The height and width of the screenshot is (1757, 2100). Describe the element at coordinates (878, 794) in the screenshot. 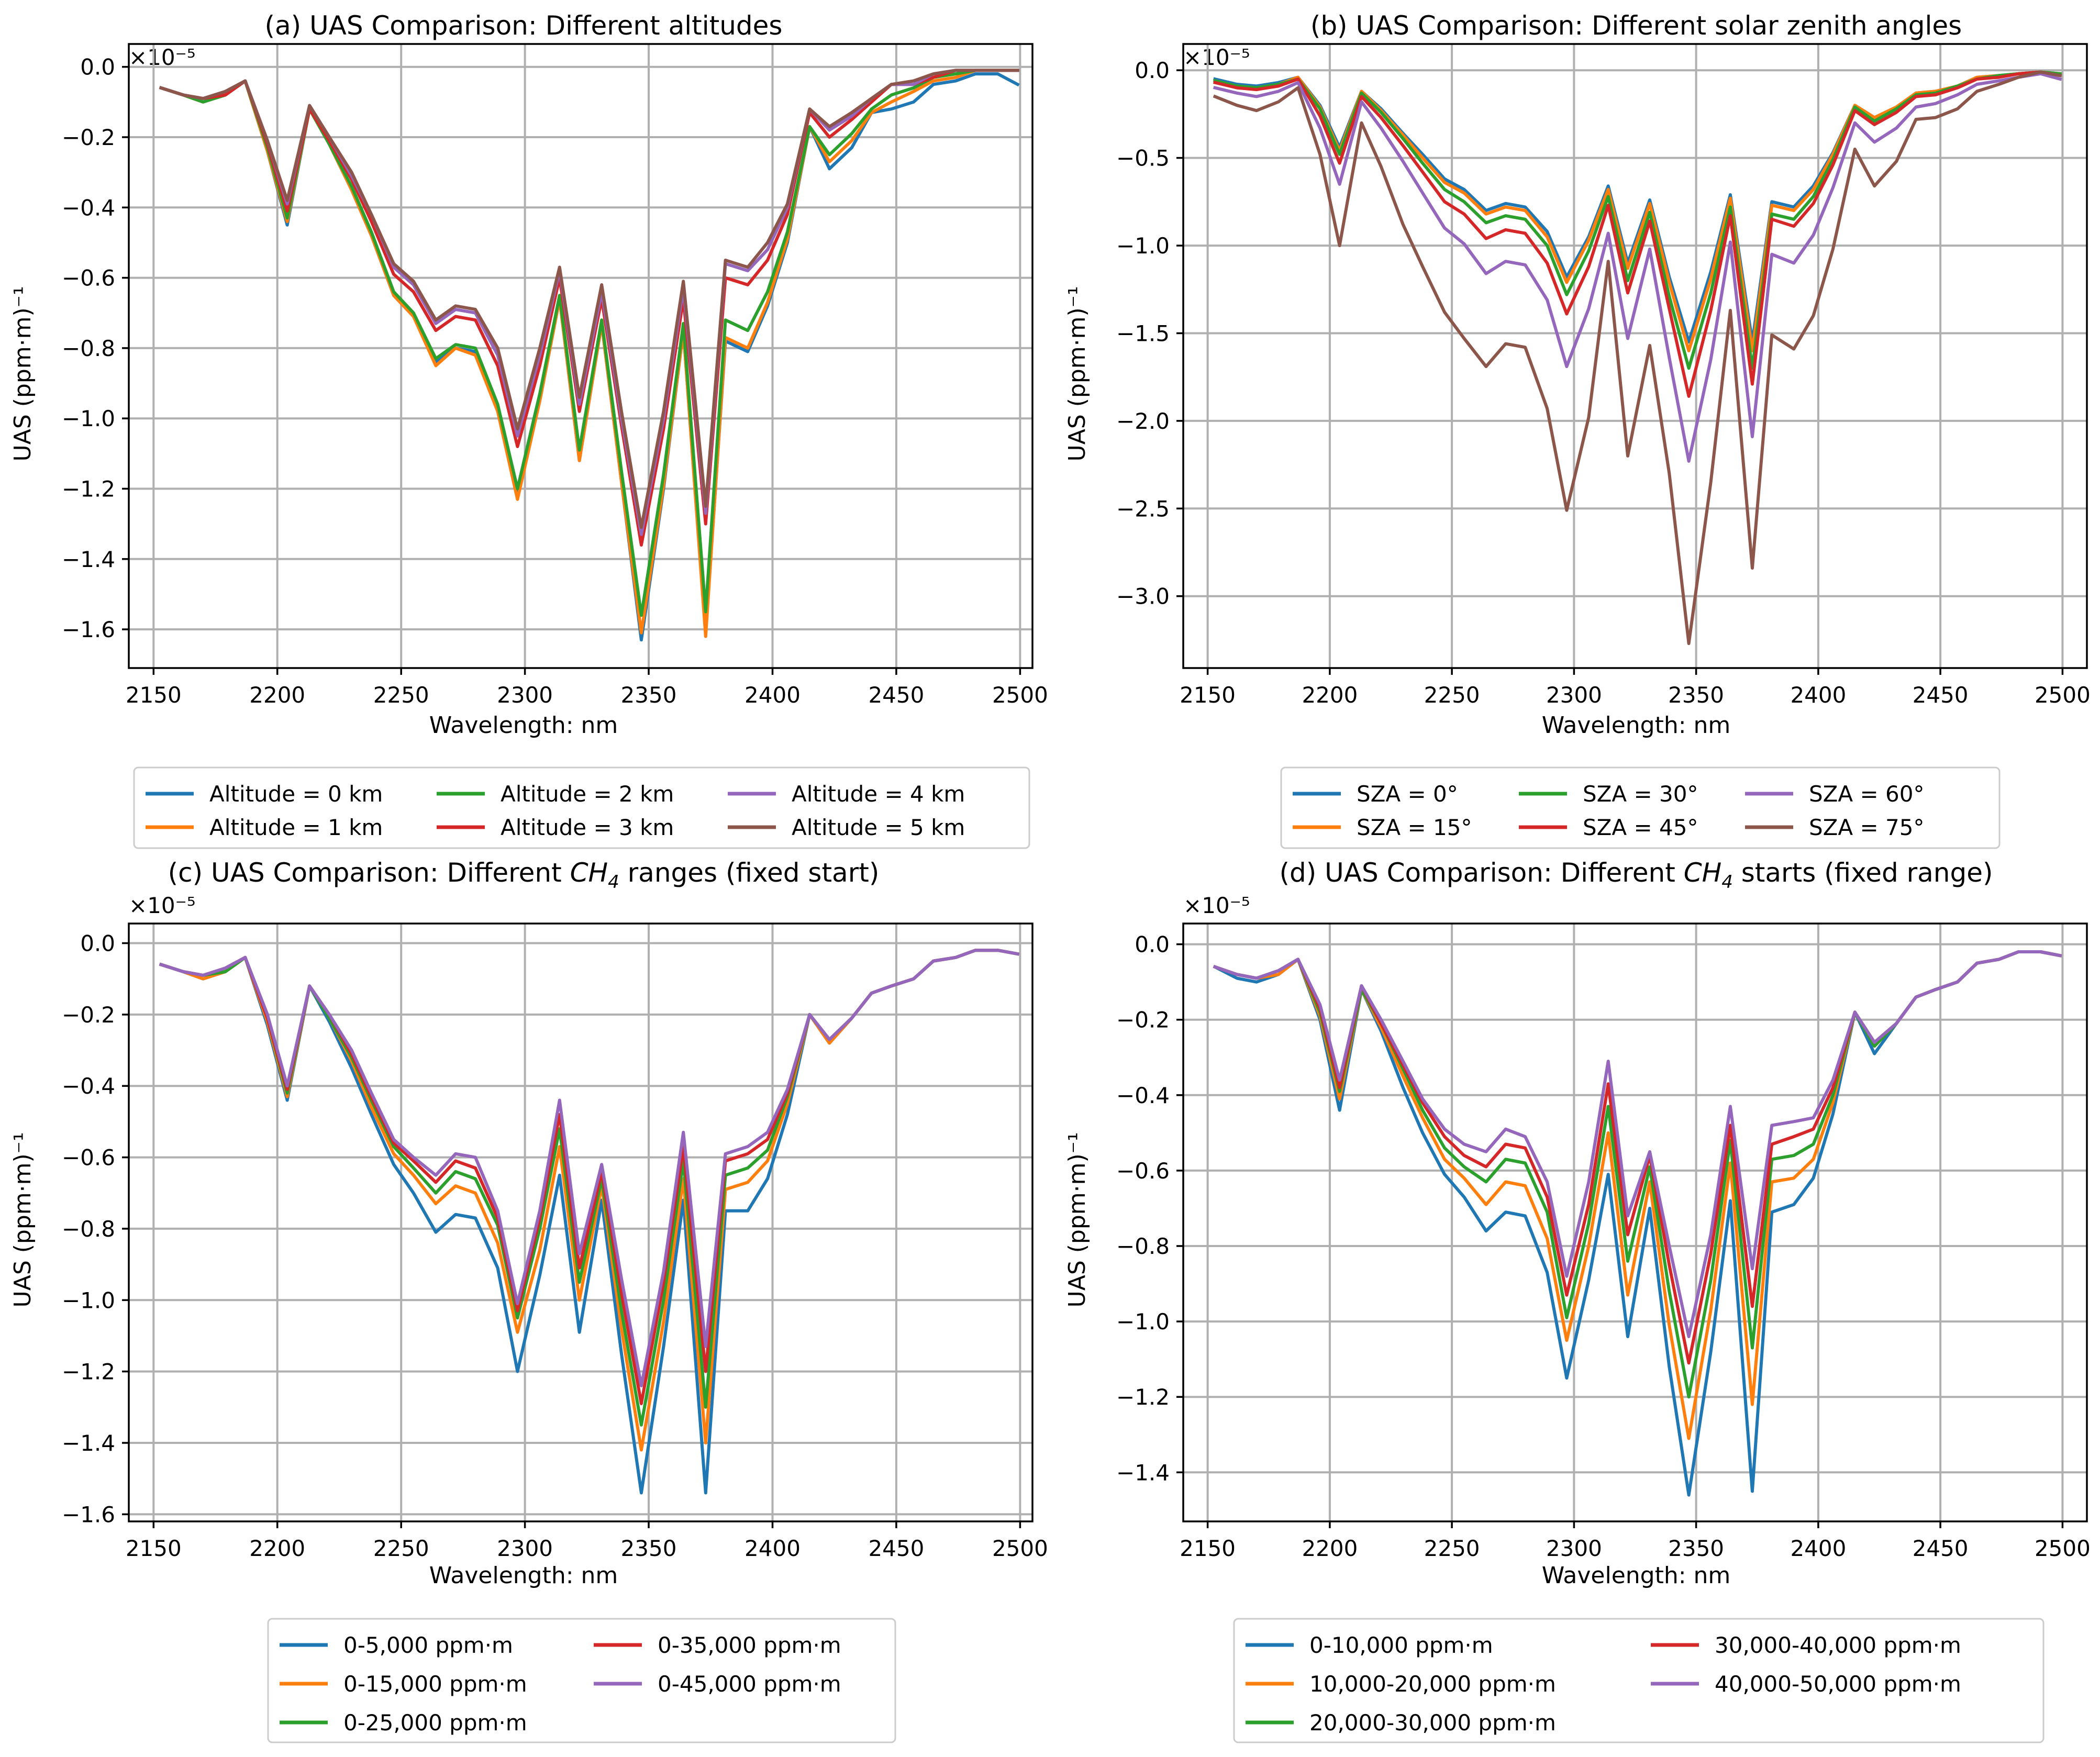

I see `legend-label: Altitude = 4 km` at that location.